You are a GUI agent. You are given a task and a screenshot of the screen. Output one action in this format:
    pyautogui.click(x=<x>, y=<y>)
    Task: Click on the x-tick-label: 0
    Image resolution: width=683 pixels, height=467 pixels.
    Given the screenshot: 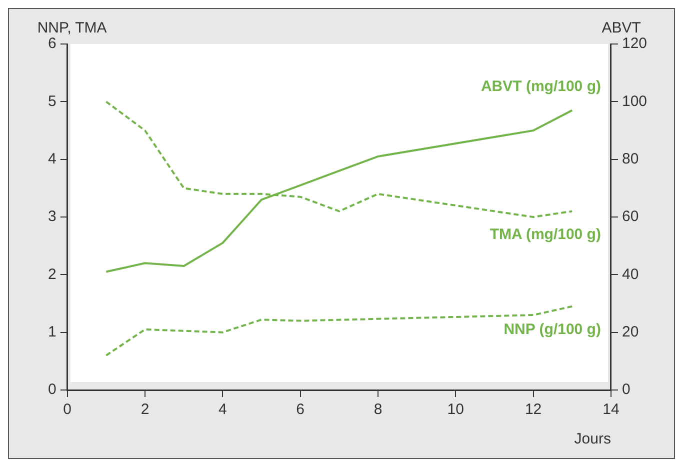 What is the action you would take?
    pyautogui.click(x=67, y=409)
    